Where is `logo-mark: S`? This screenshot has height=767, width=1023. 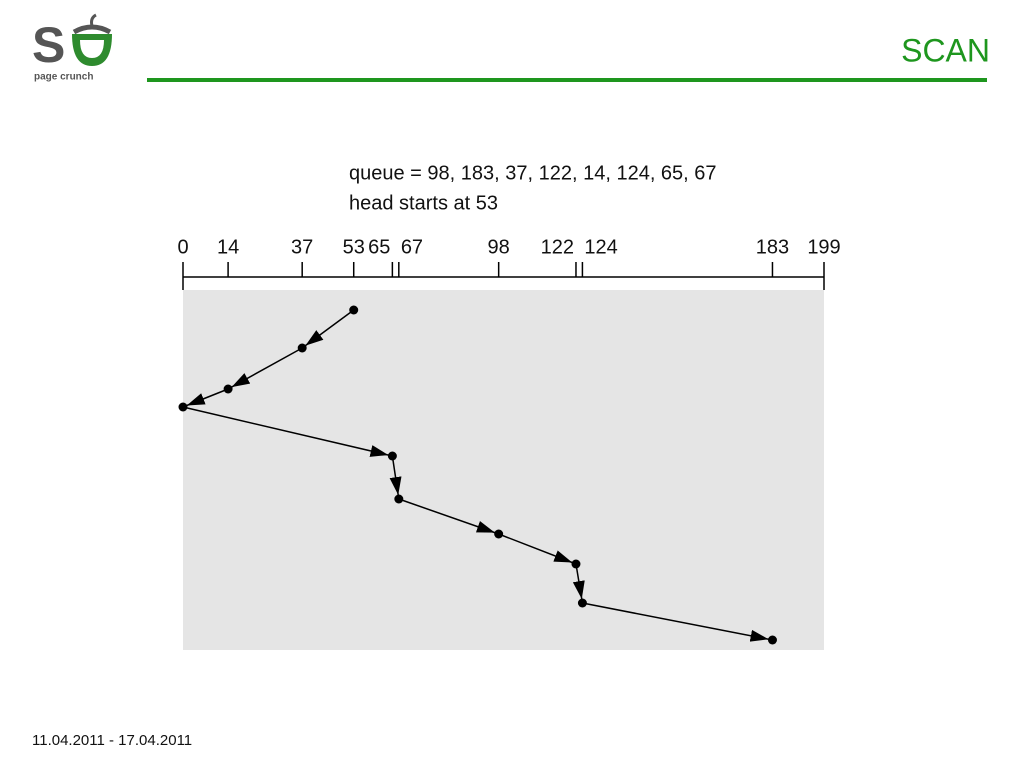
logo-mark: S is located at coordinates (48, 45).